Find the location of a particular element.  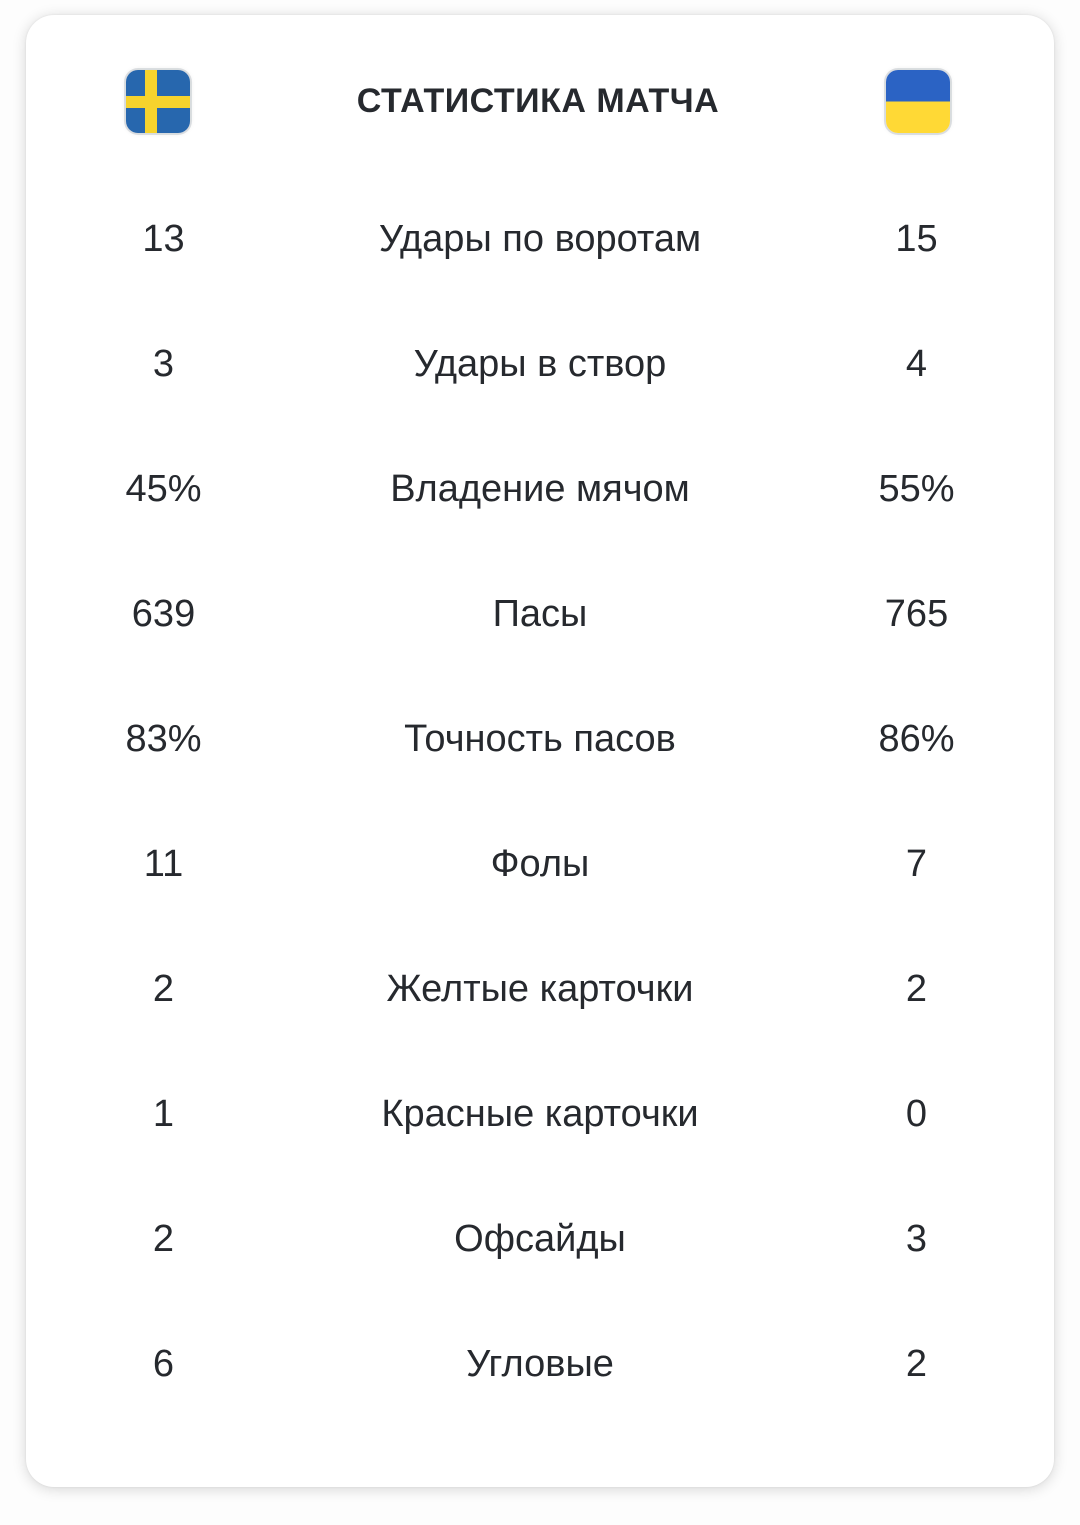

stat-label: Угловые is located at coordinates (540, 1364).